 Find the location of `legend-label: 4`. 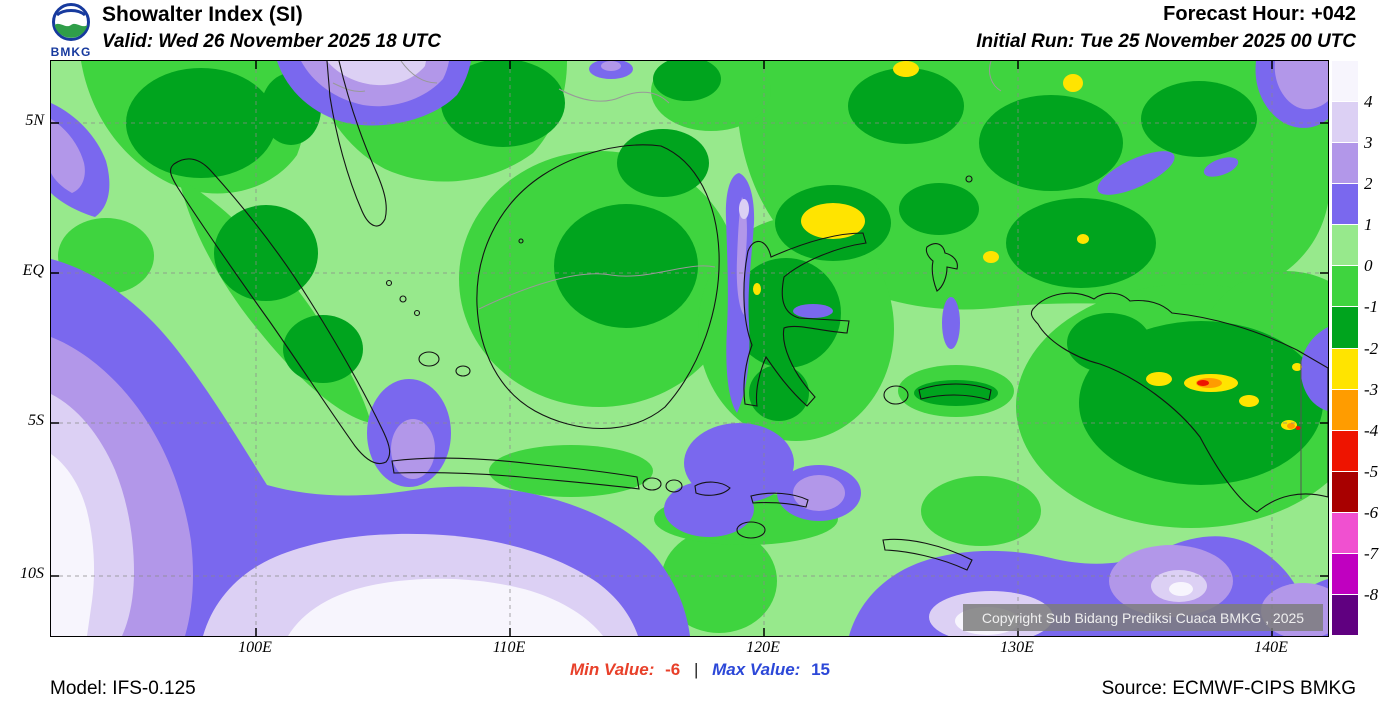

legend-label: 4 is located at coordinates (1368, 102).